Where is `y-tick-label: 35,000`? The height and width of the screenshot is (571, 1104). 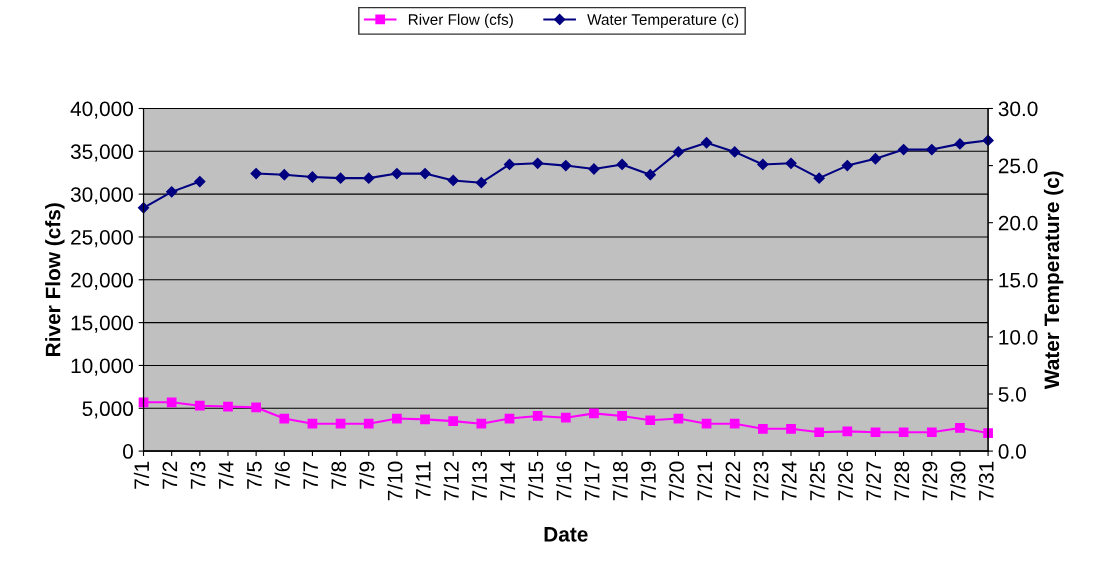
y-tick-label: 35,000 is located at coordinates (101, 153).